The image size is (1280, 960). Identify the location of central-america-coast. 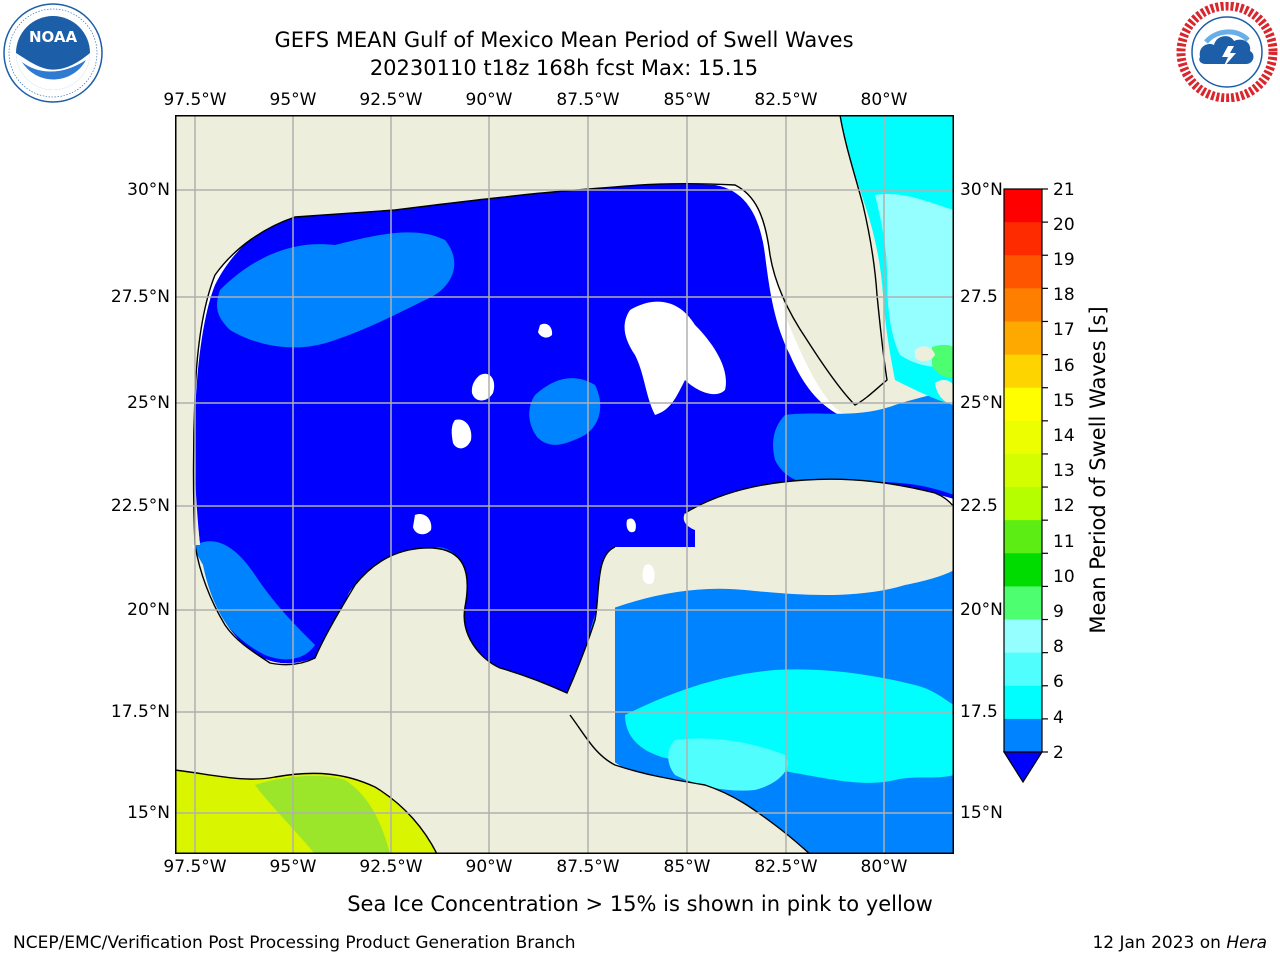
(690, 784).